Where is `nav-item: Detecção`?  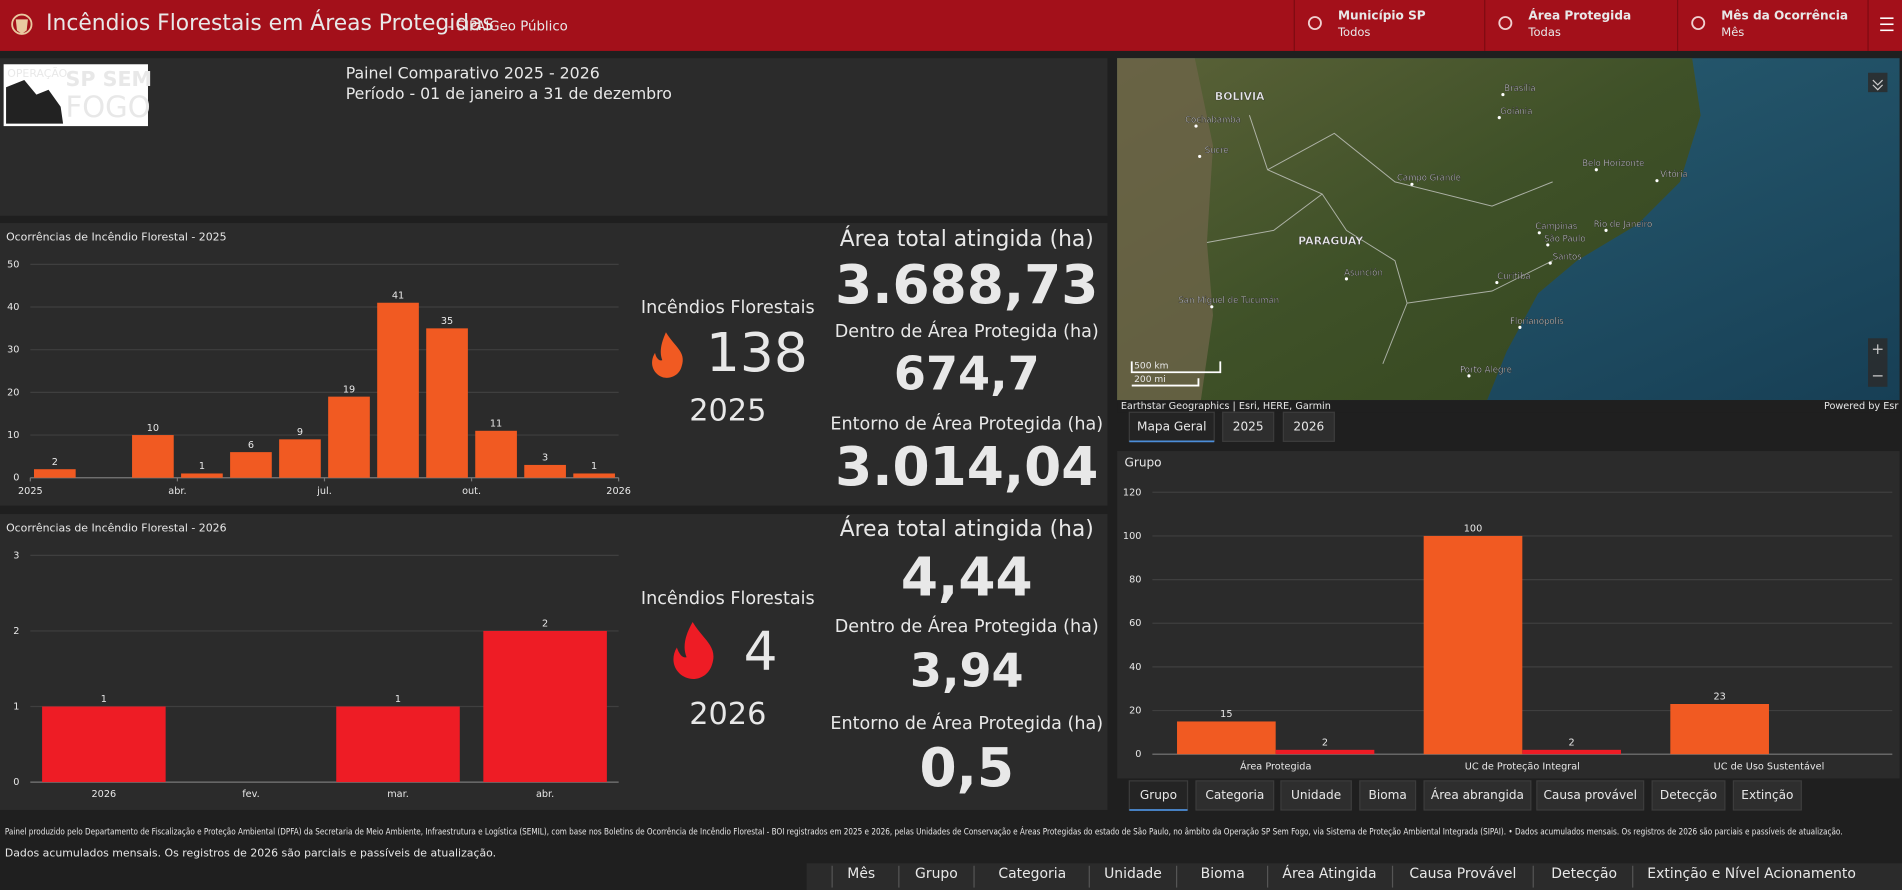 nav-item: Detecção is located at coordinates (1584, 874).